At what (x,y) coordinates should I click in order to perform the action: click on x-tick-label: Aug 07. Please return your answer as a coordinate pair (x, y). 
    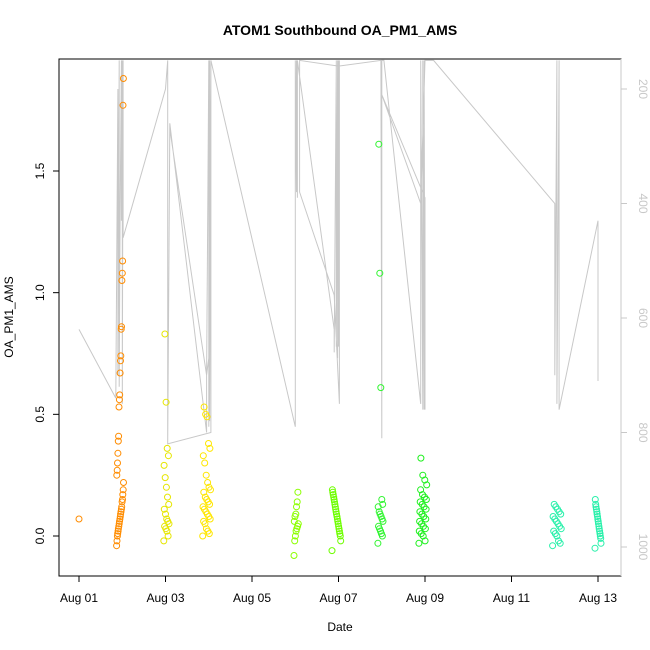
    Looking at the image, I should click on (338, 598).